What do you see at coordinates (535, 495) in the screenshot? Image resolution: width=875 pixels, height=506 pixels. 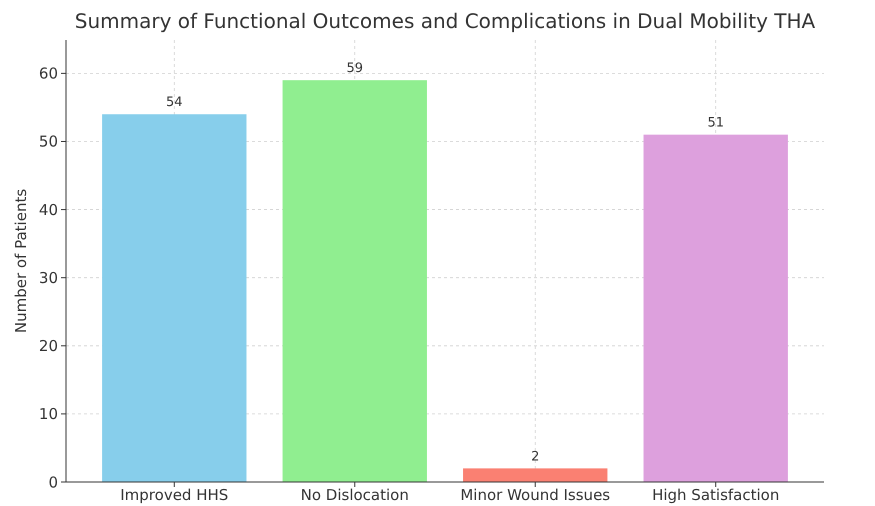 I see `x-tick-label: Minor Wound Issues` at bounding box center [535, 495].